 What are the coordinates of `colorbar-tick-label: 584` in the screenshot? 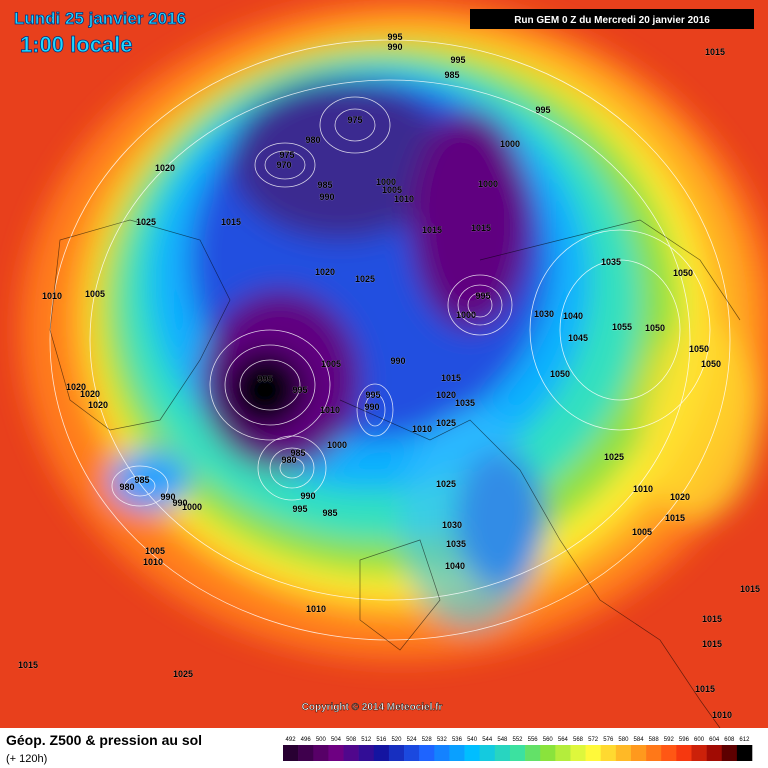 It's located at (639, 740).